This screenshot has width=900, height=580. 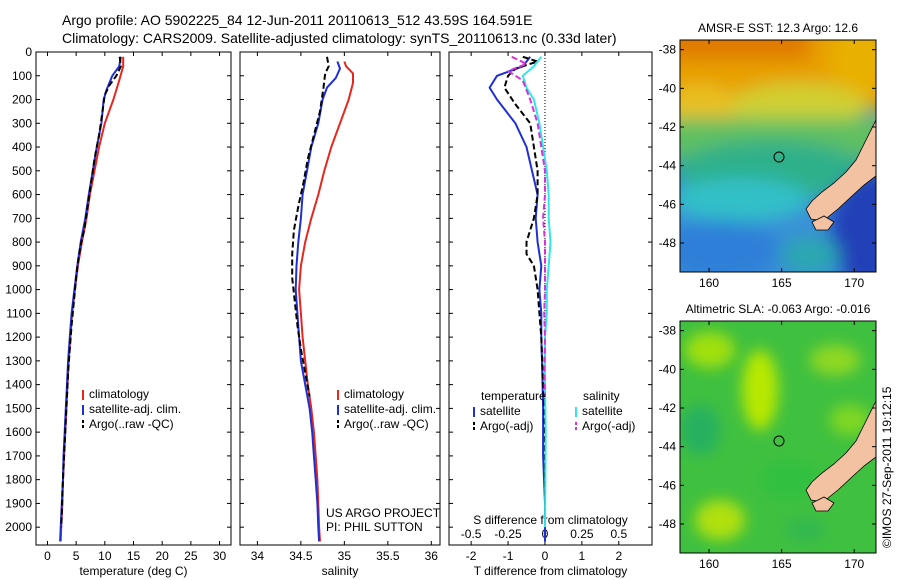 I want to click on s-tick-label: 0.25, so click(x=582, y=534).